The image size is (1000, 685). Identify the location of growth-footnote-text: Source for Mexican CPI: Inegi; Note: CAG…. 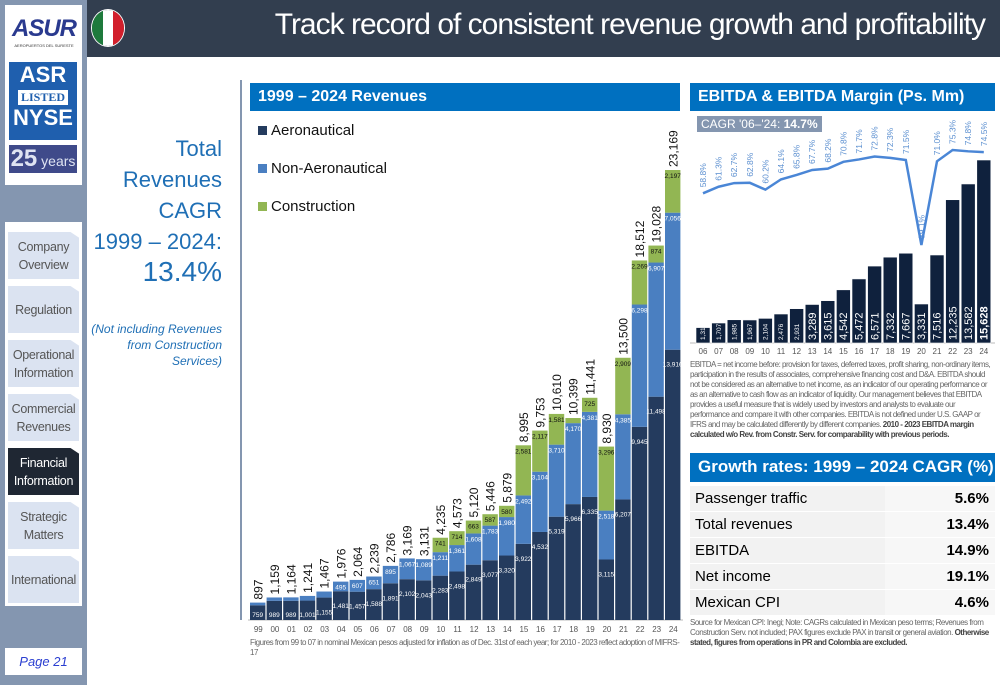
(837, 627).